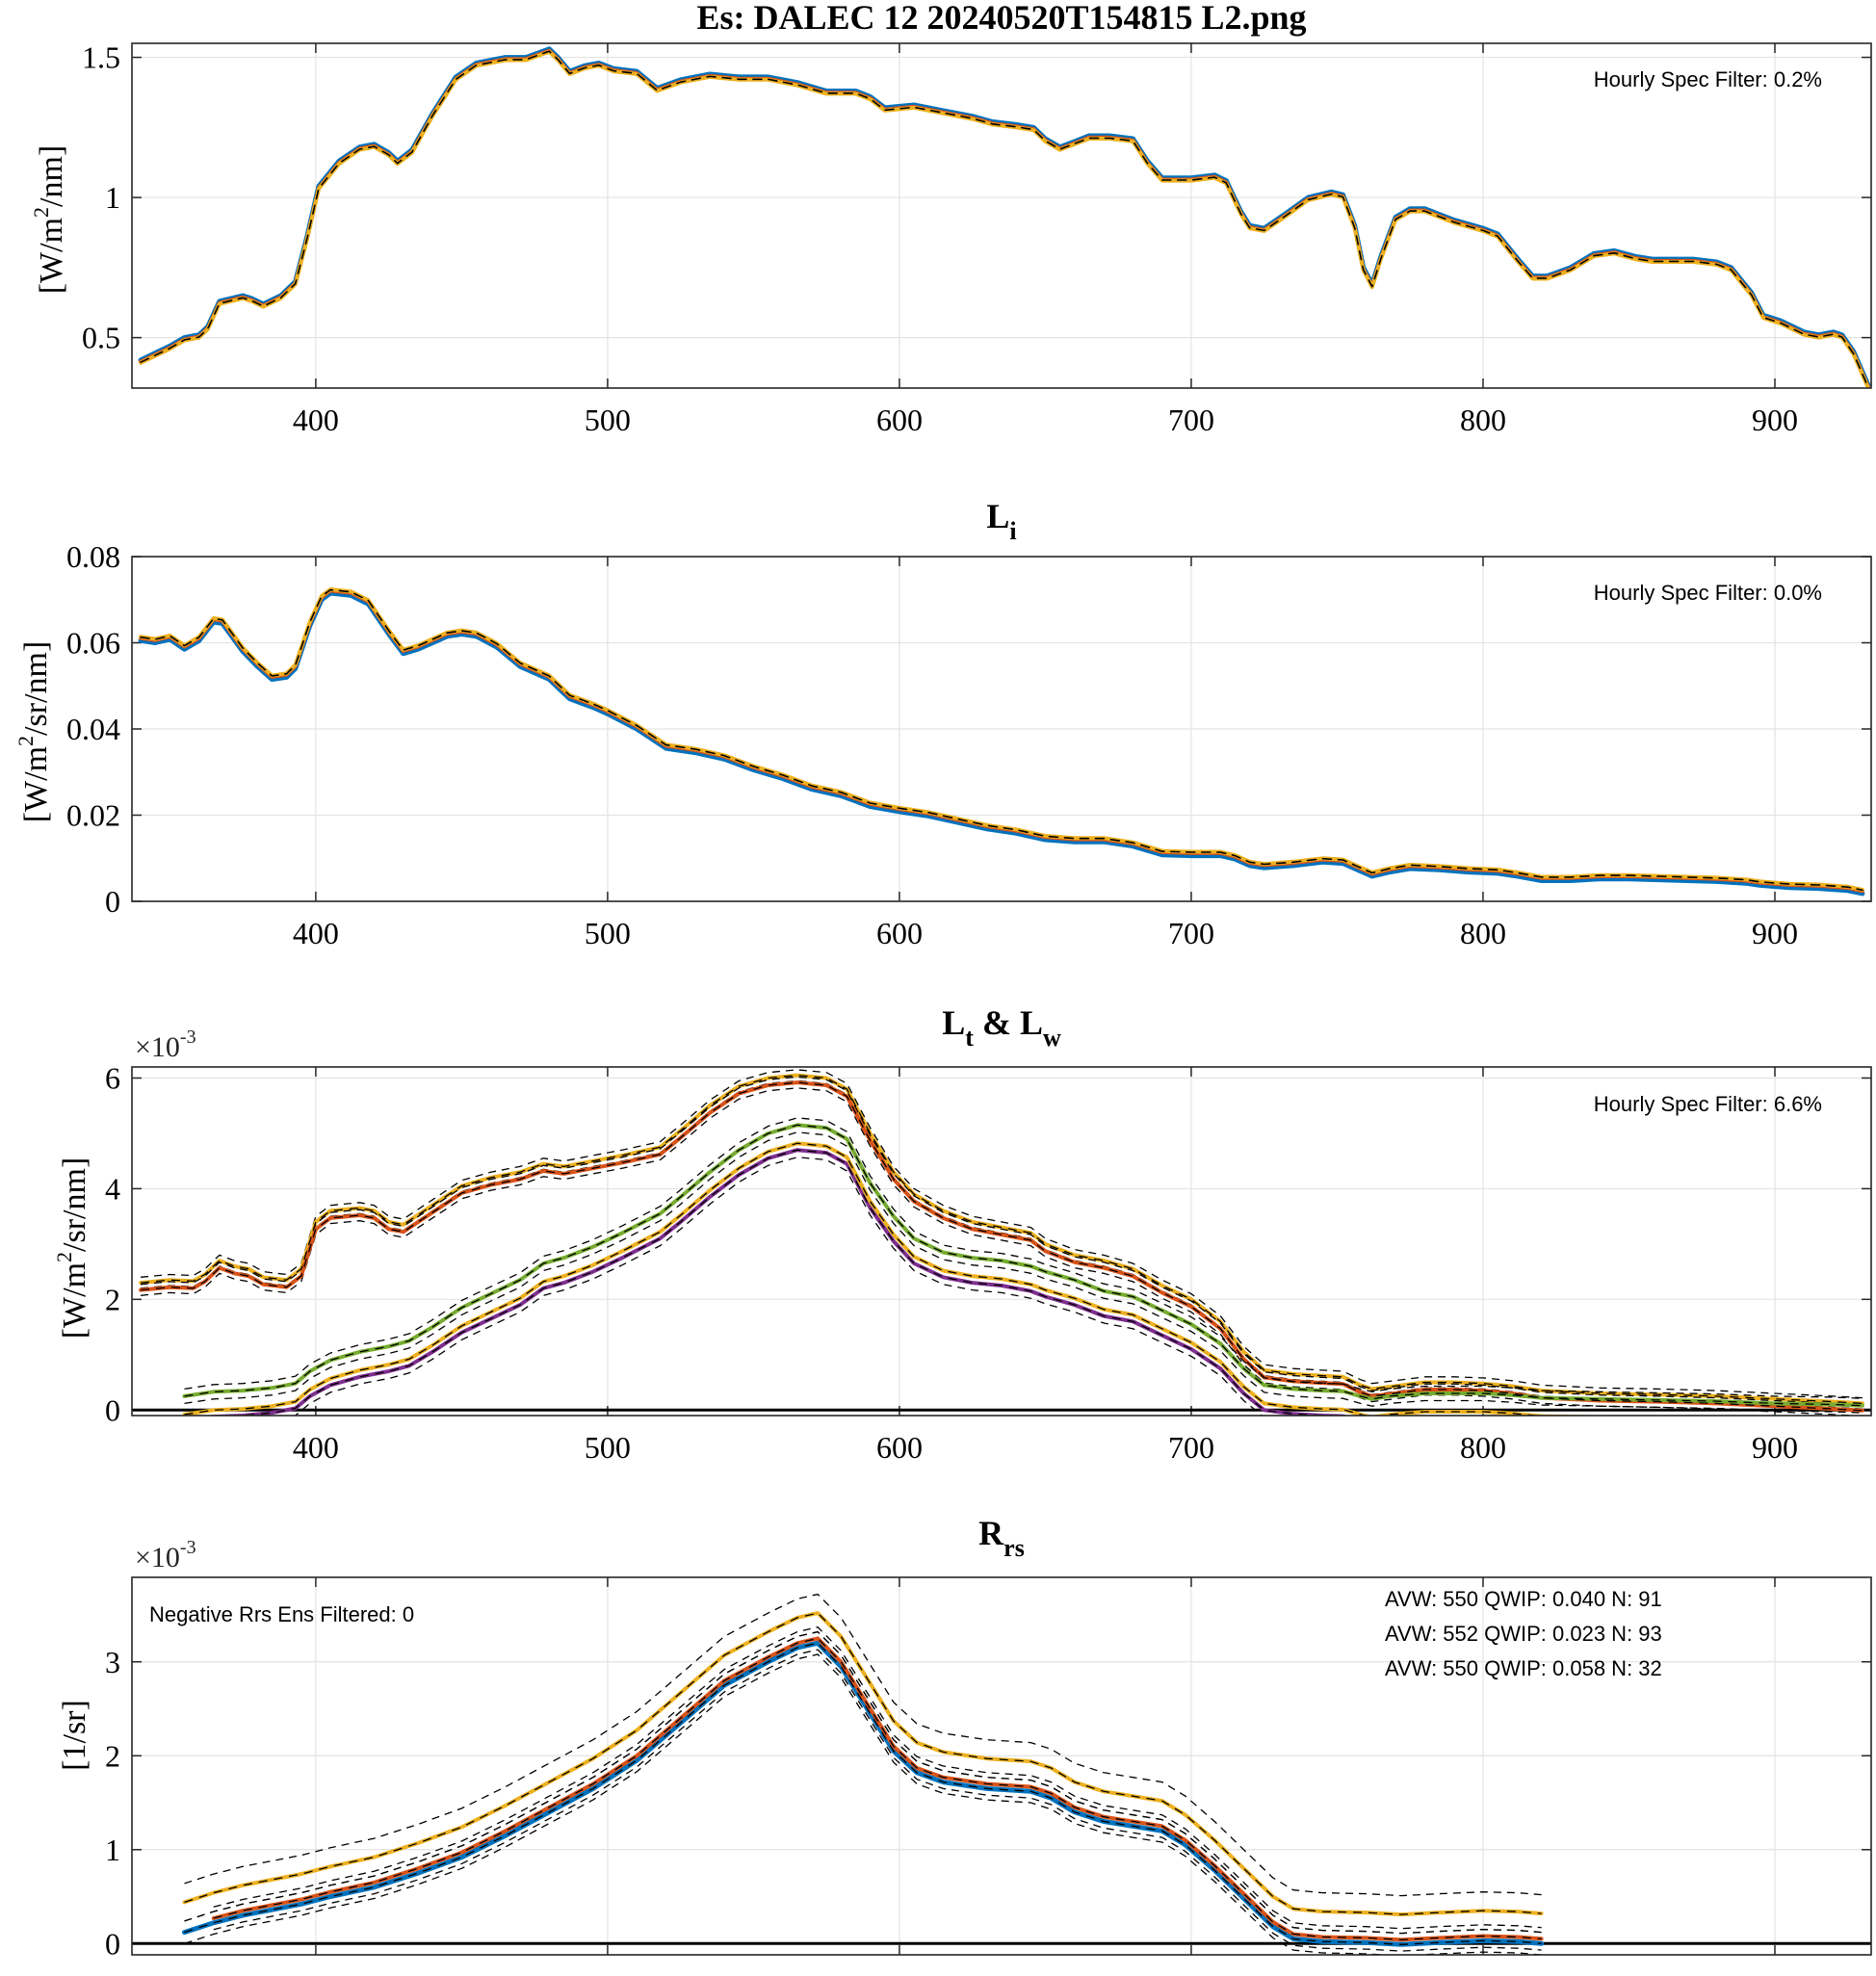 This screenshot has height=1976, width=1876. I want to click on y-exponent-rrs: ×10⁻³, so click(166, 1555).